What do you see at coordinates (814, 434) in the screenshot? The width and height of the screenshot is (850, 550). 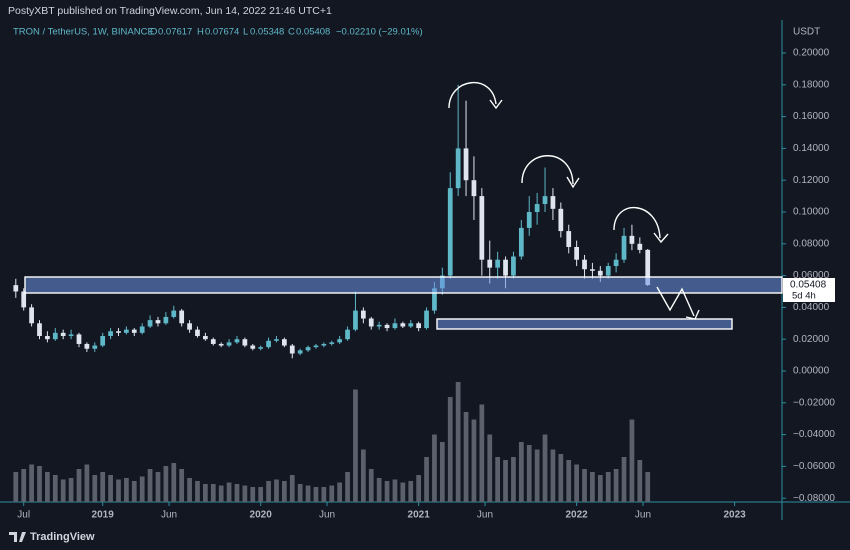 I see `y-tick-label: −0.04000` at bounding box center [814, 434].